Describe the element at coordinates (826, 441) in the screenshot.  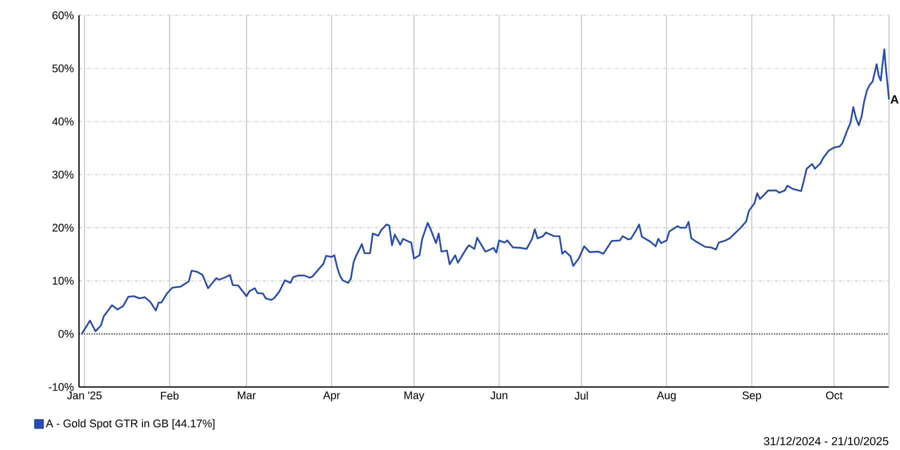
I see `text: 31/12/2024 - 21/10/2025` at that location.